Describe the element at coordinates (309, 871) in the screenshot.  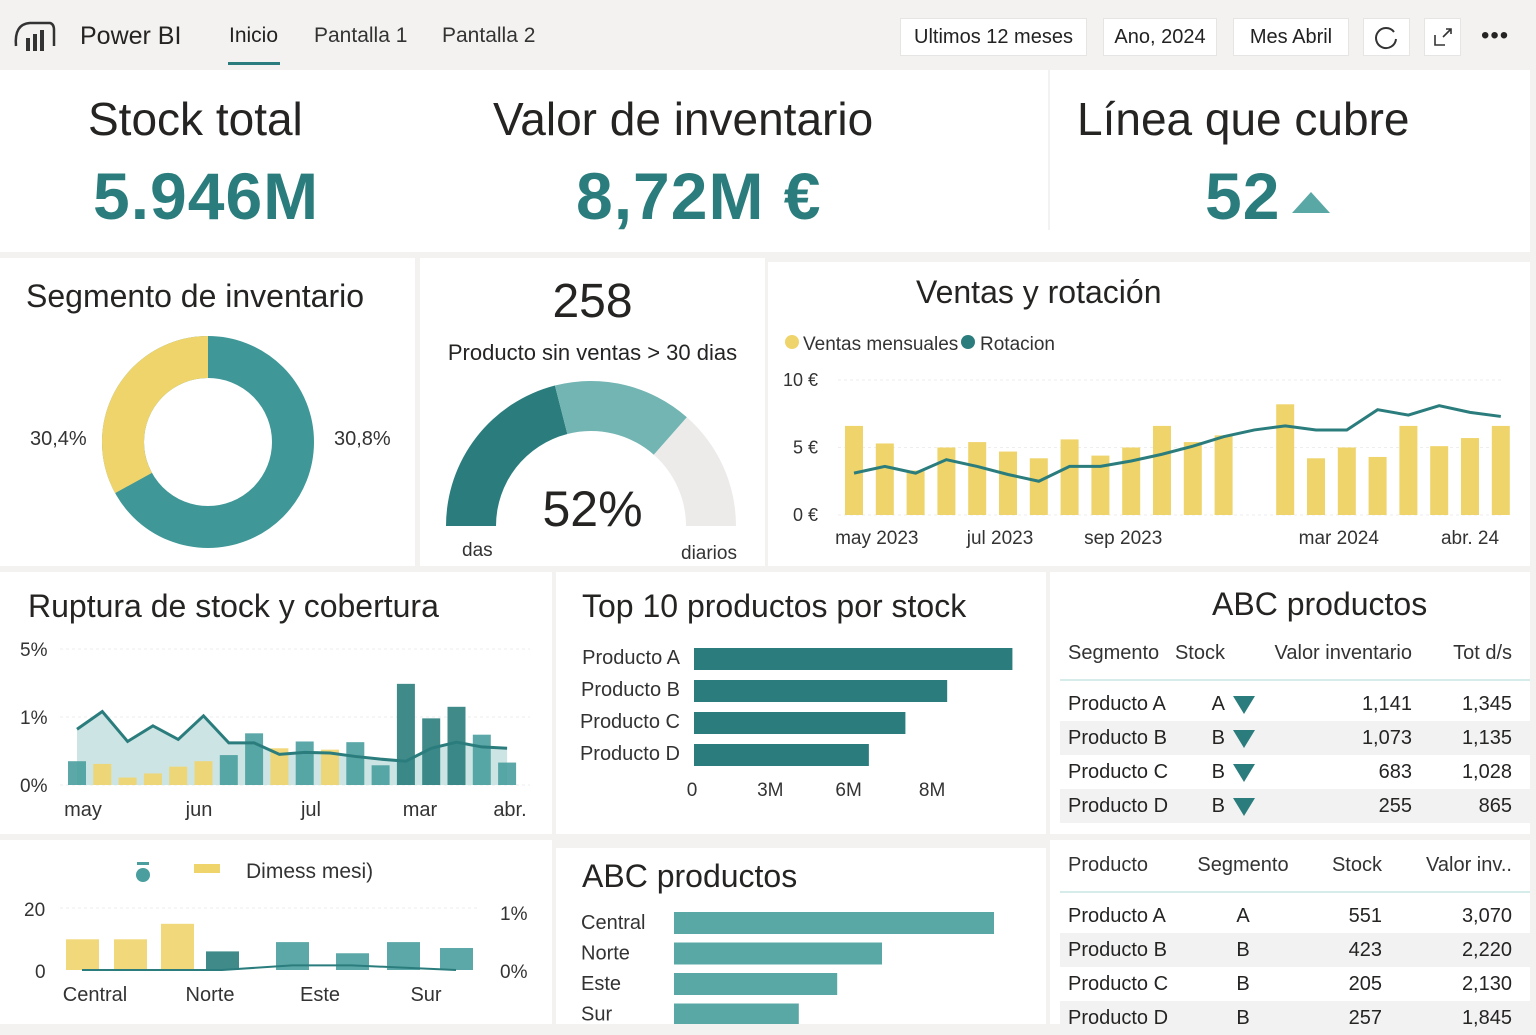
I see `legend-label: Dimess mesi)` at that location.